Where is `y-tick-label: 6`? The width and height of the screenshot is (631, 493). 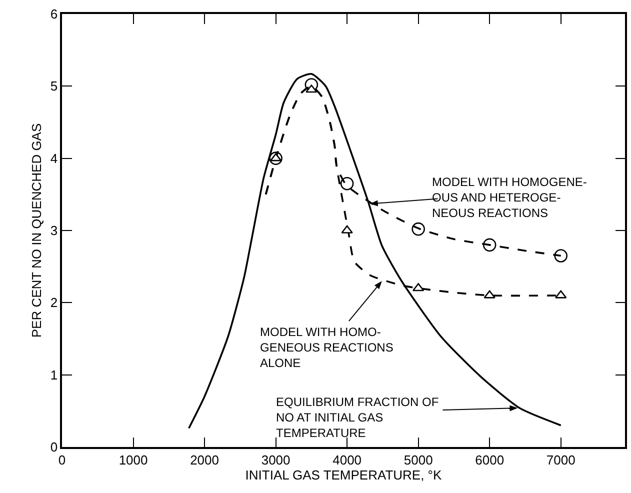
y-tick-label: 6 is located at coordinates (54, 14).